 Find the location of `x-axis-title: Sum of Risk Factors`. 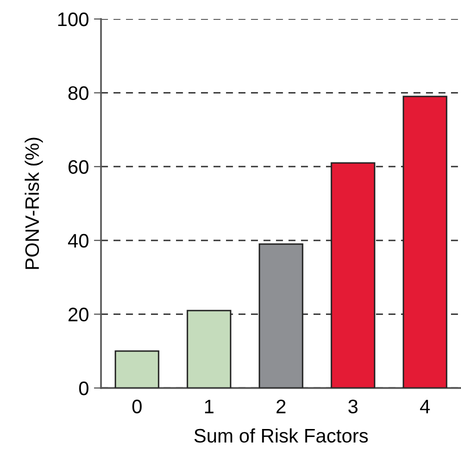

x-axis-title: Sum of Risk Factors is located at coordinates (281, 435).